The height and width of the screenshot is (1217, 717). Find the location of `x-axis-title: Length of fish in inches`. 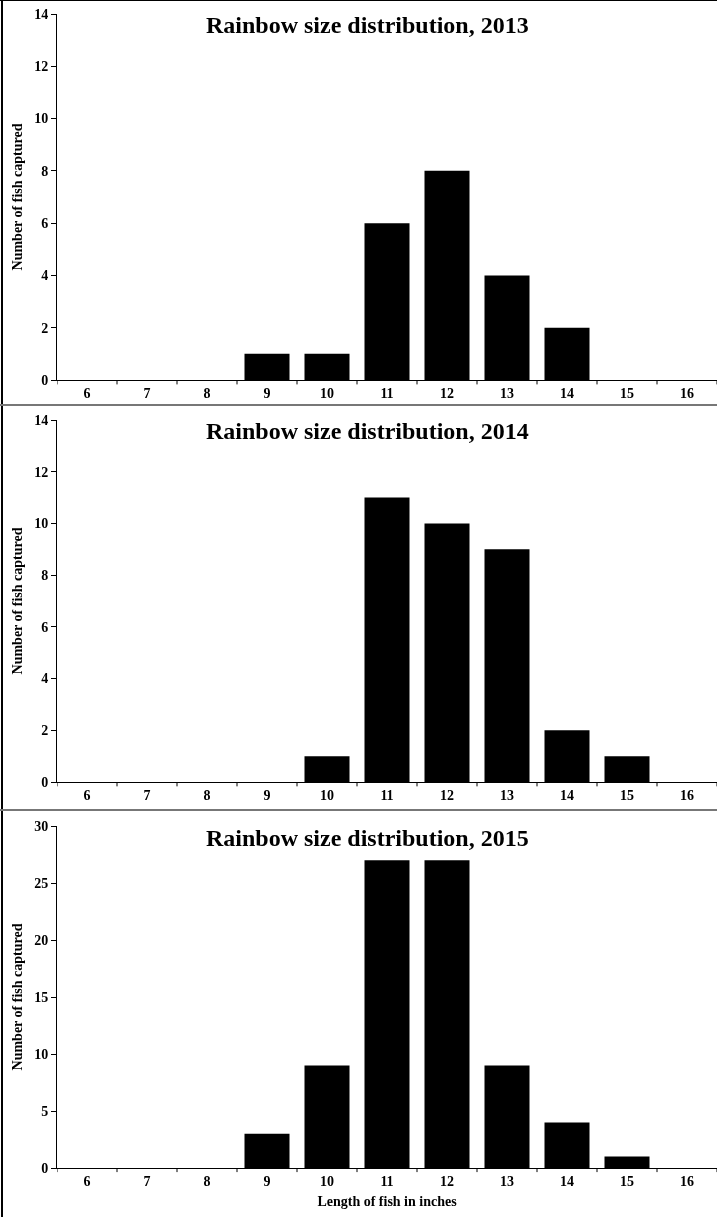

x-axis-title: Length of fish in inches is located at coordinates (387, 1202).